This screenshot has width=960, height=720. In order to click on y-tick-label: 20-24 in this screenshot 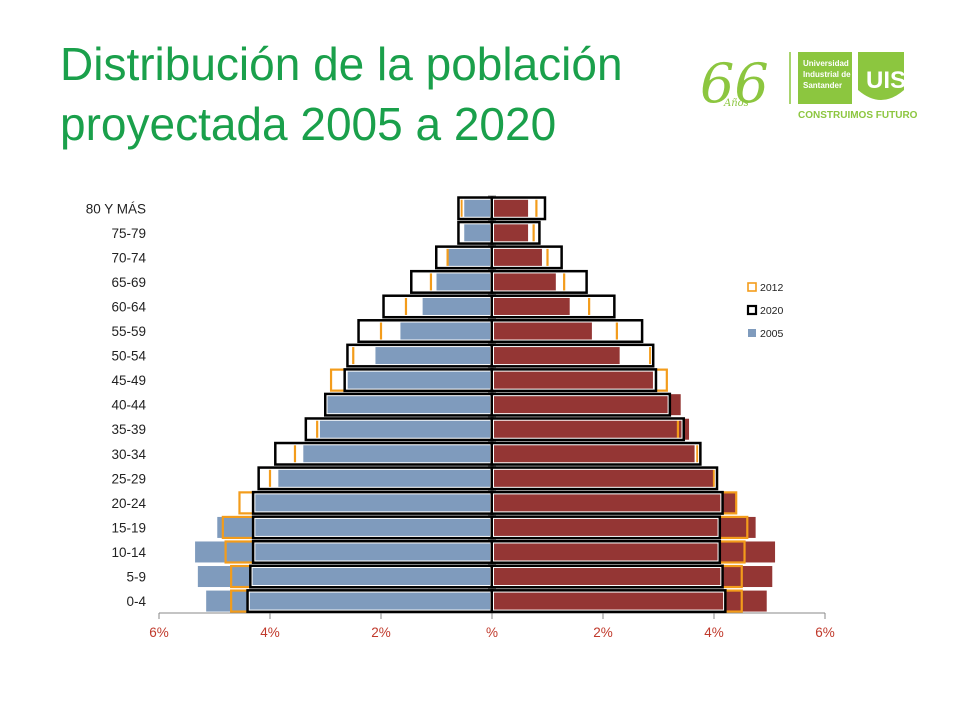, I will do `click(128, 503)`.